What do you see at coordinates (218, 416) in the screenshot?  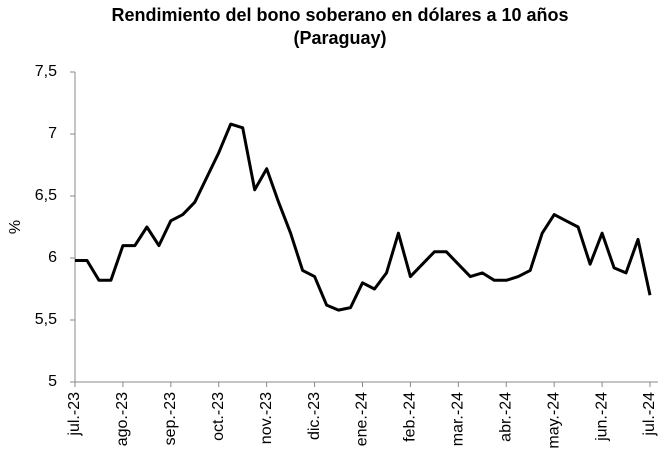 I see `x-tick-label: oct.-23` at bounding box center [218, 416].